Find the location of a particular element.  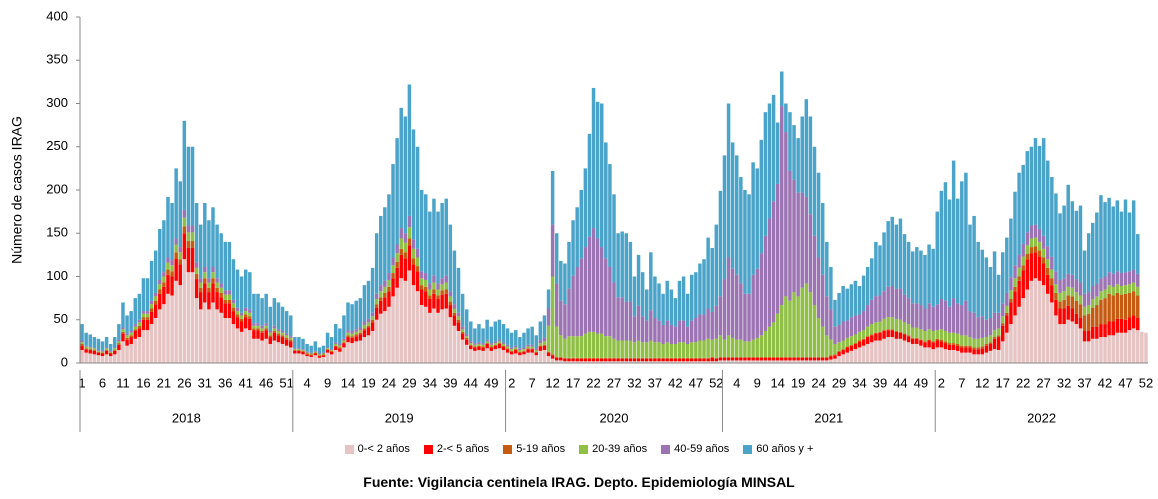

x-tick-label: 12 is located at coordinates (982, 382).